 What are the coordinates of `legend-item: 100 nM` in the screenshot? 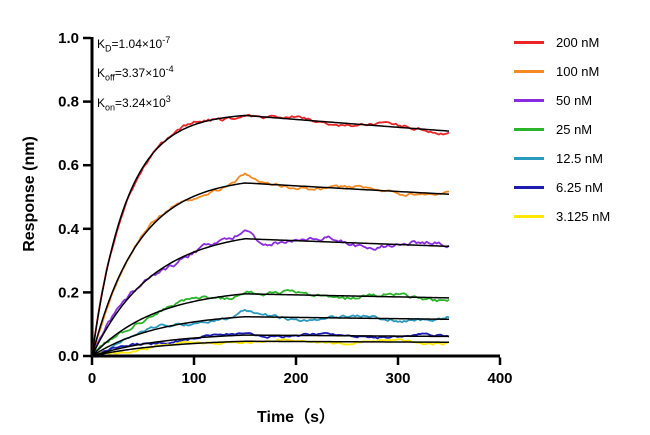 It's located at (562, 71).